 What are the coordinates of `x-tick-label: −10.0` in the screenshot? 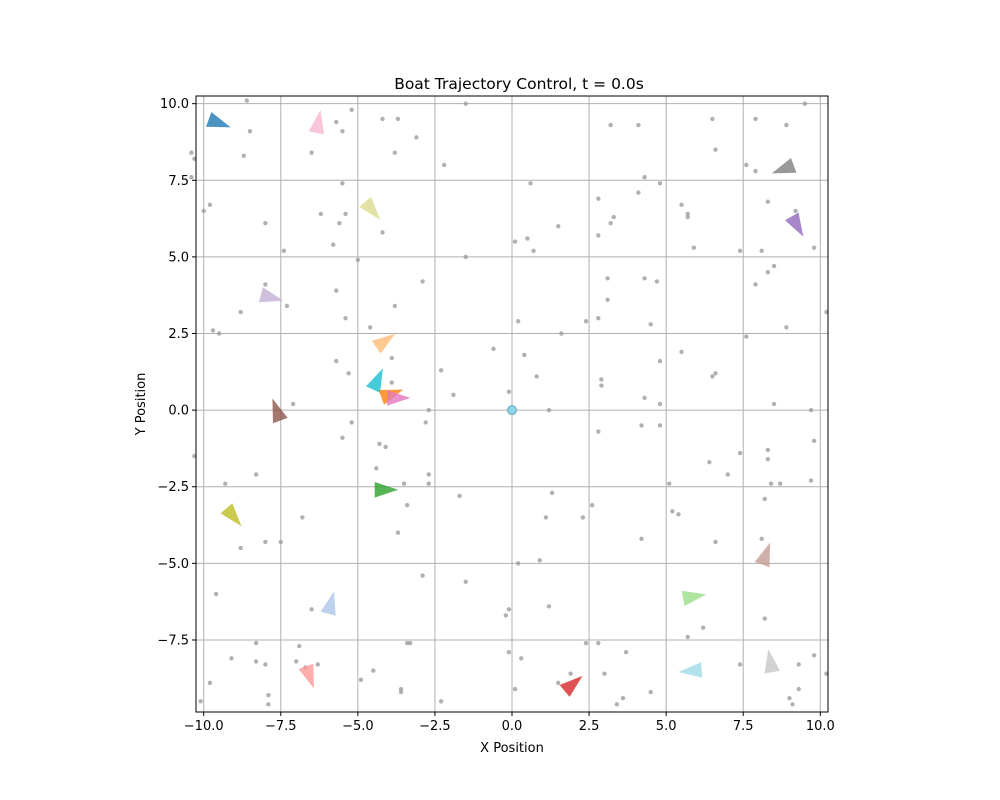 It's located at (204, 726).